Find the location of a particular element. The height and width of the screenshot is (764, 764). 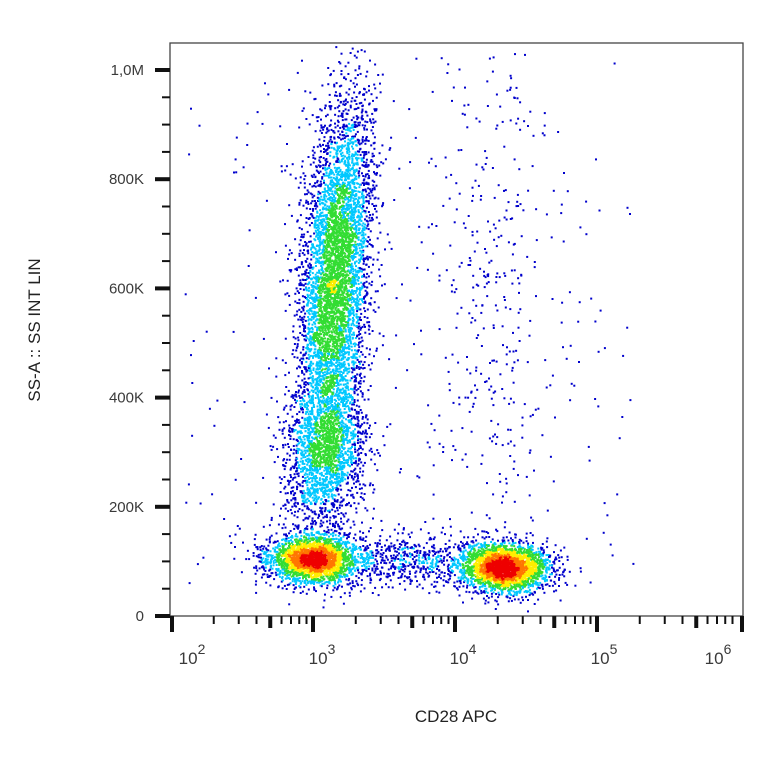

x-axis-title: CD28 APC is located at coordinates (456, 716).